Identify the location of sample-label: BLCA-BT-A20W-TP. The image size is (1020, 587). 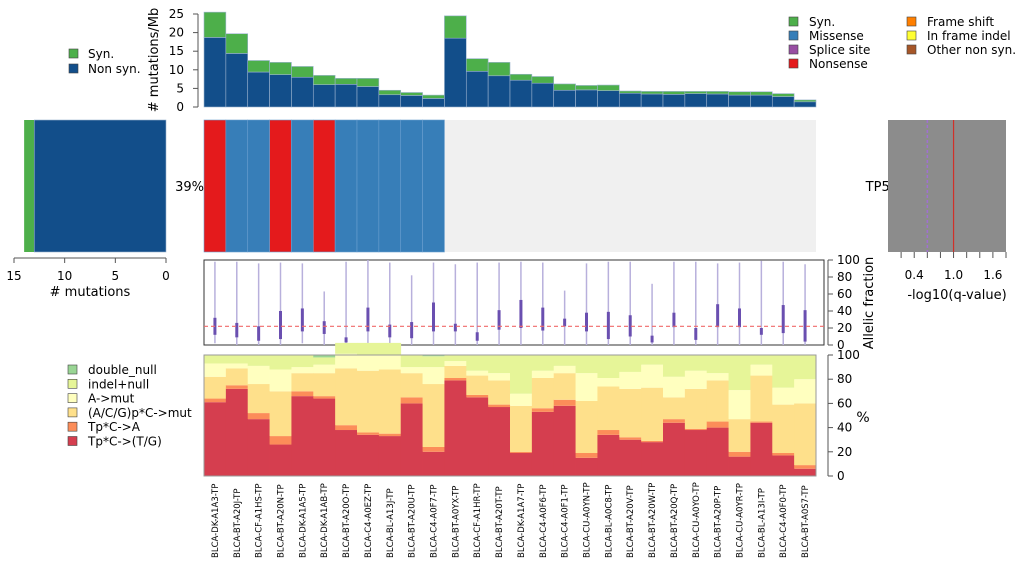
(653, 520).